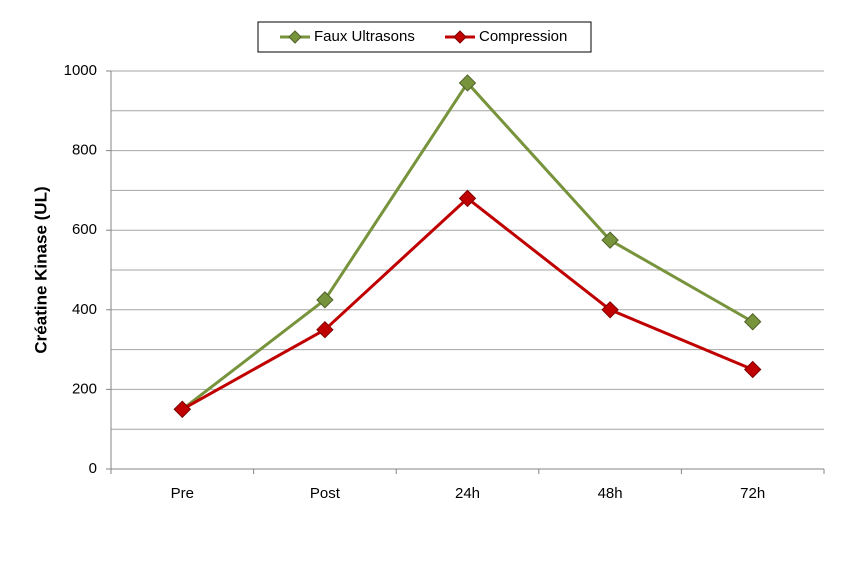  What do you see at coordinates (467, 493) in the screenshot?
I see `x-tick-label: 24h` at bounding box center [467, 493].